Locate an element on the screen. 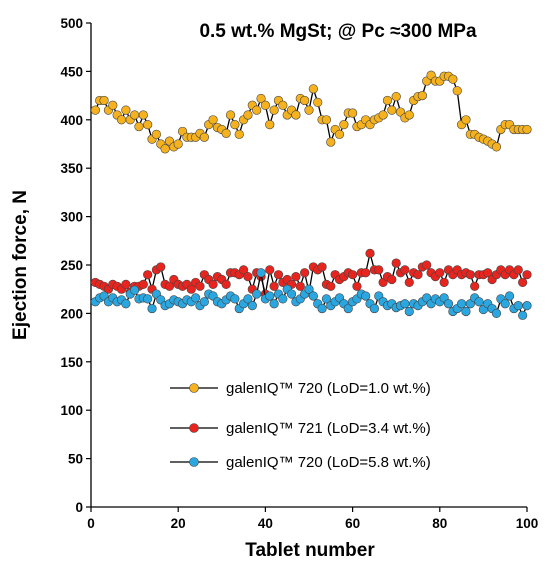 This screenshot has height=571, width=550. legend-item-2: galenIQ™ 721 (LoD=3.4 wt.%) is located at coordinates (300, 428).